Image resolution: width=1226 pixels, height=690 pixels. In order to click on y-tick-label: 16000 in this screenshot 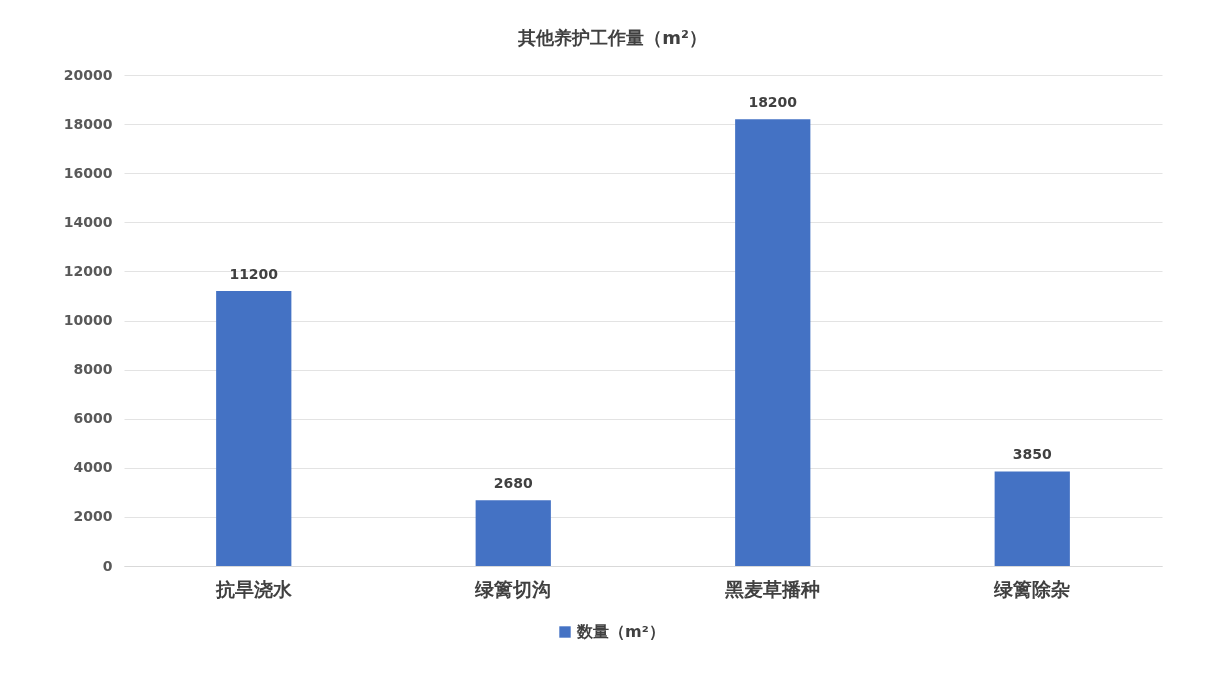, I will do `click(88, 172)`.